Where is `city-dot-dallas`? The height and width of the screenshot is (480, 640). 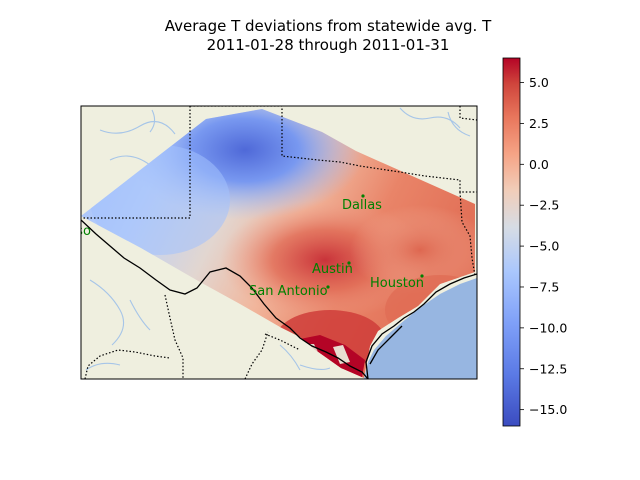 city-dot-dallas is located at coordinates (363, 196).